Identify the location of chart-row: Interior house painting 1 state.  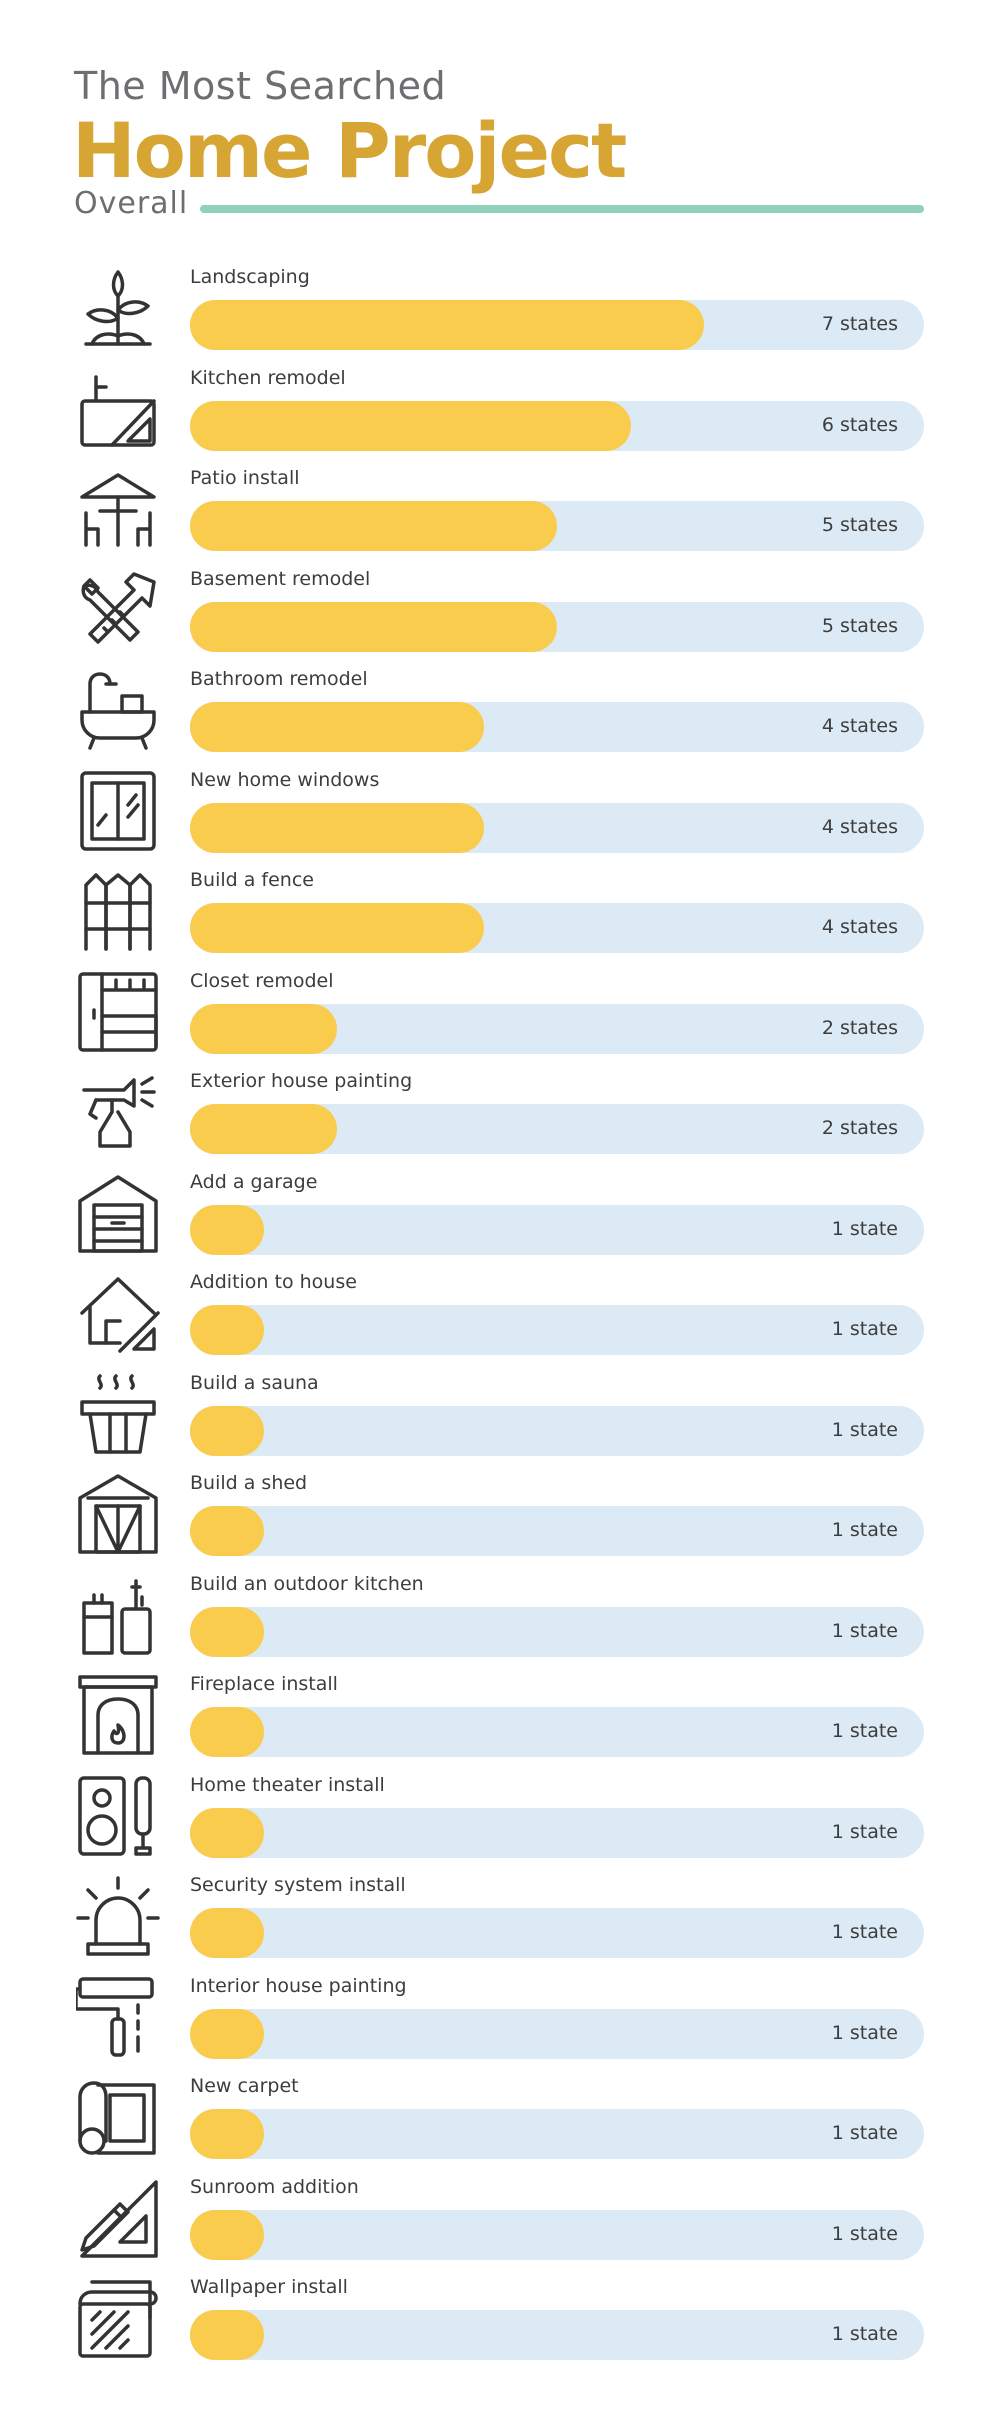
(500, 2021).